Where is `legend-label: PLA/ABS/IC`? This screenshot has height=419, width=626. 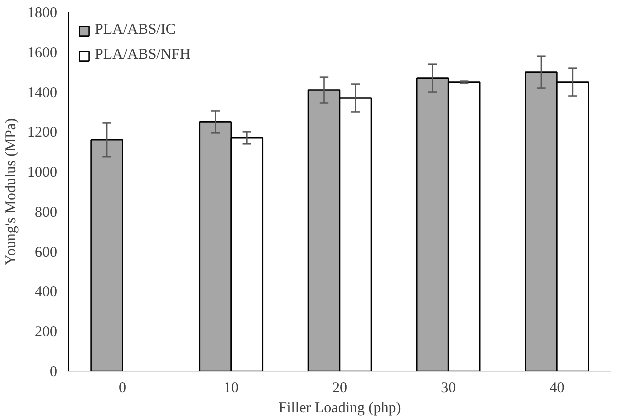
legend-label: PLA/ABS/IC is located at coordinates (135, 30).